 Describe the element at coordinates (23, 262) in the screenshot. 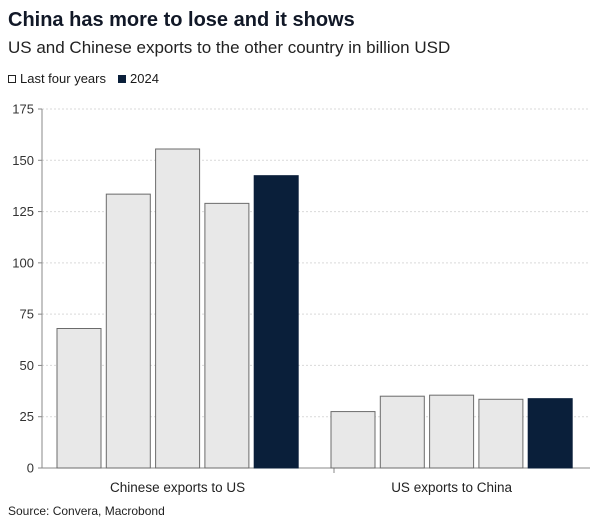

I see `y-tick-label-100: 100` at that location.